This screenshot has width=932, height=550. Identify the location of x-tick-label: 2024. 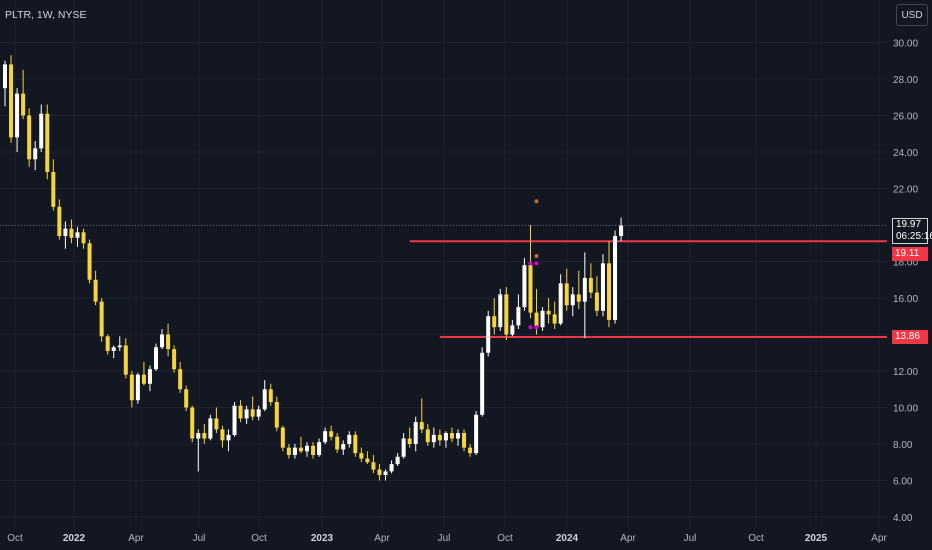
(567, 538).